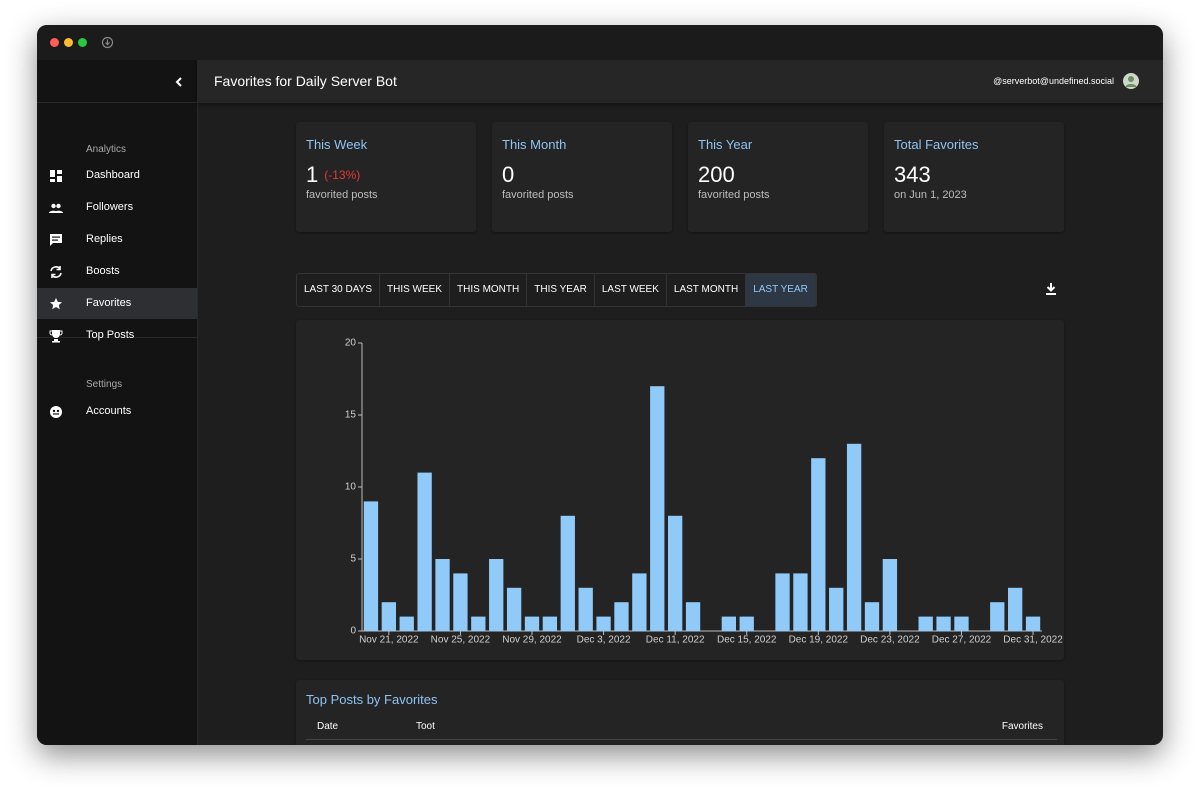  What do you see at coordinates (110, 207) in the screenshot?
I see `nav-label: Followers` at bounding box center [110, 207].